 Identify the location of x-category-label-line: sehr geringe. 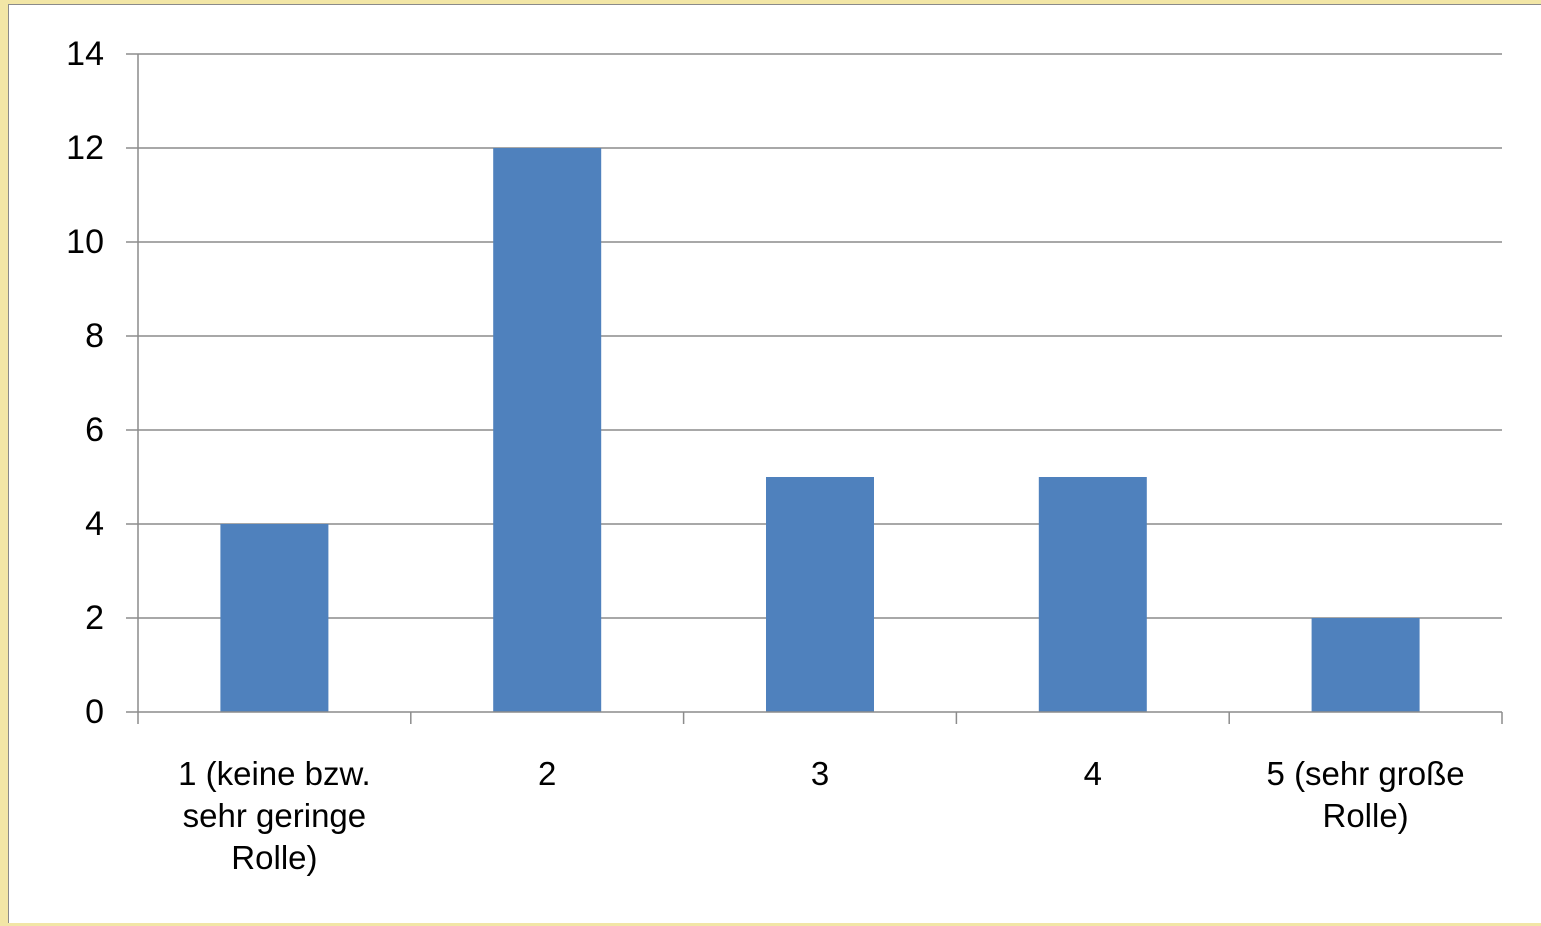
(274, 815).